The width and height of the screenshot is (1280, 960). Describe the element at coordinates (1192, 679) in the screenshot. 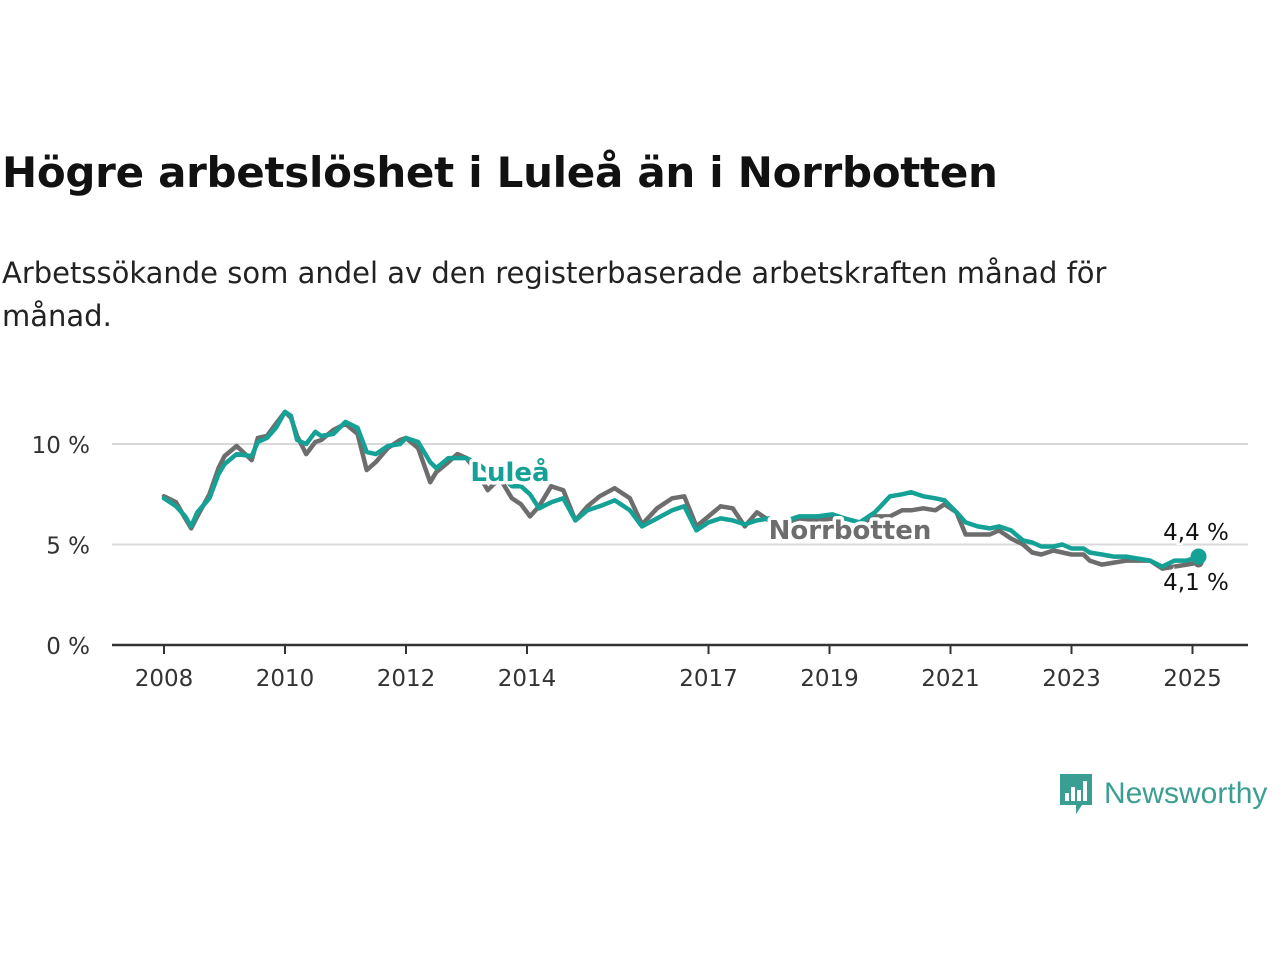

I see `x-tick-label: 2025` at that location.